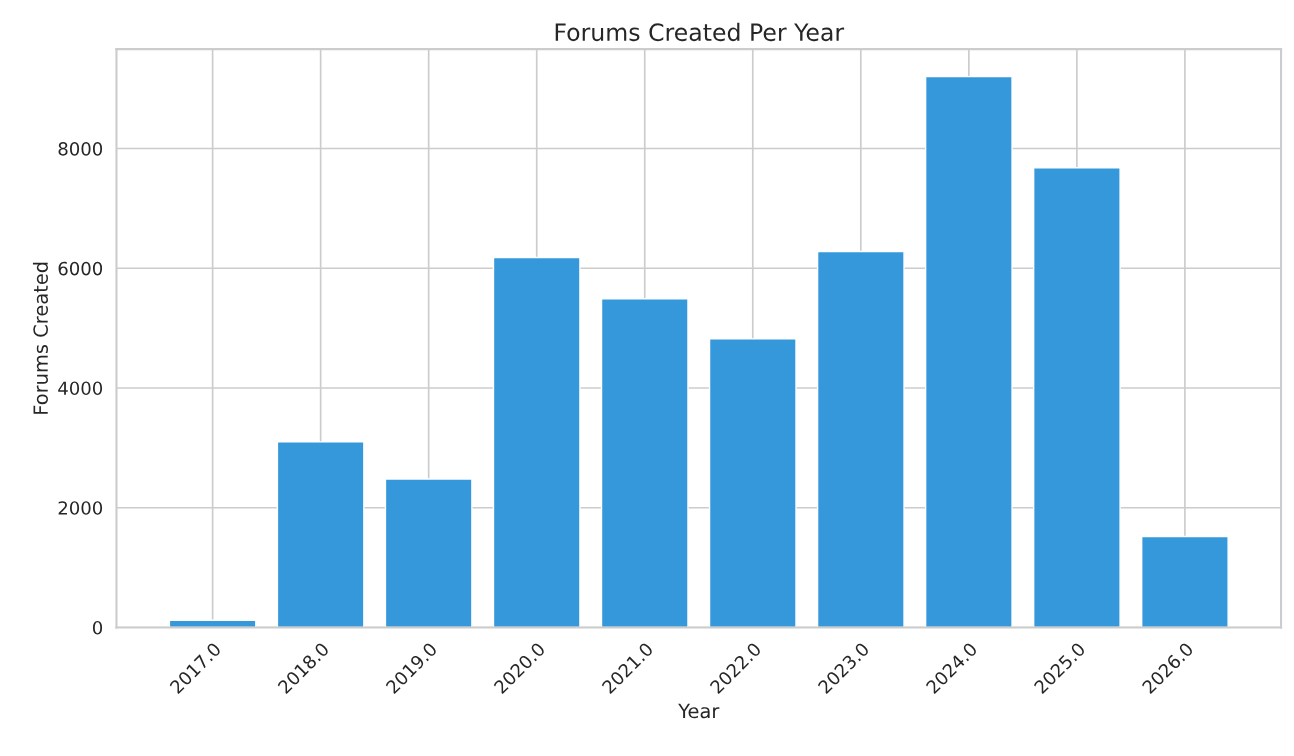 This screenshot has width=1294, height=756. Describe the element at coordinates (97, 627) in the screenshot. I see `y-tick-label: 0` at that location.